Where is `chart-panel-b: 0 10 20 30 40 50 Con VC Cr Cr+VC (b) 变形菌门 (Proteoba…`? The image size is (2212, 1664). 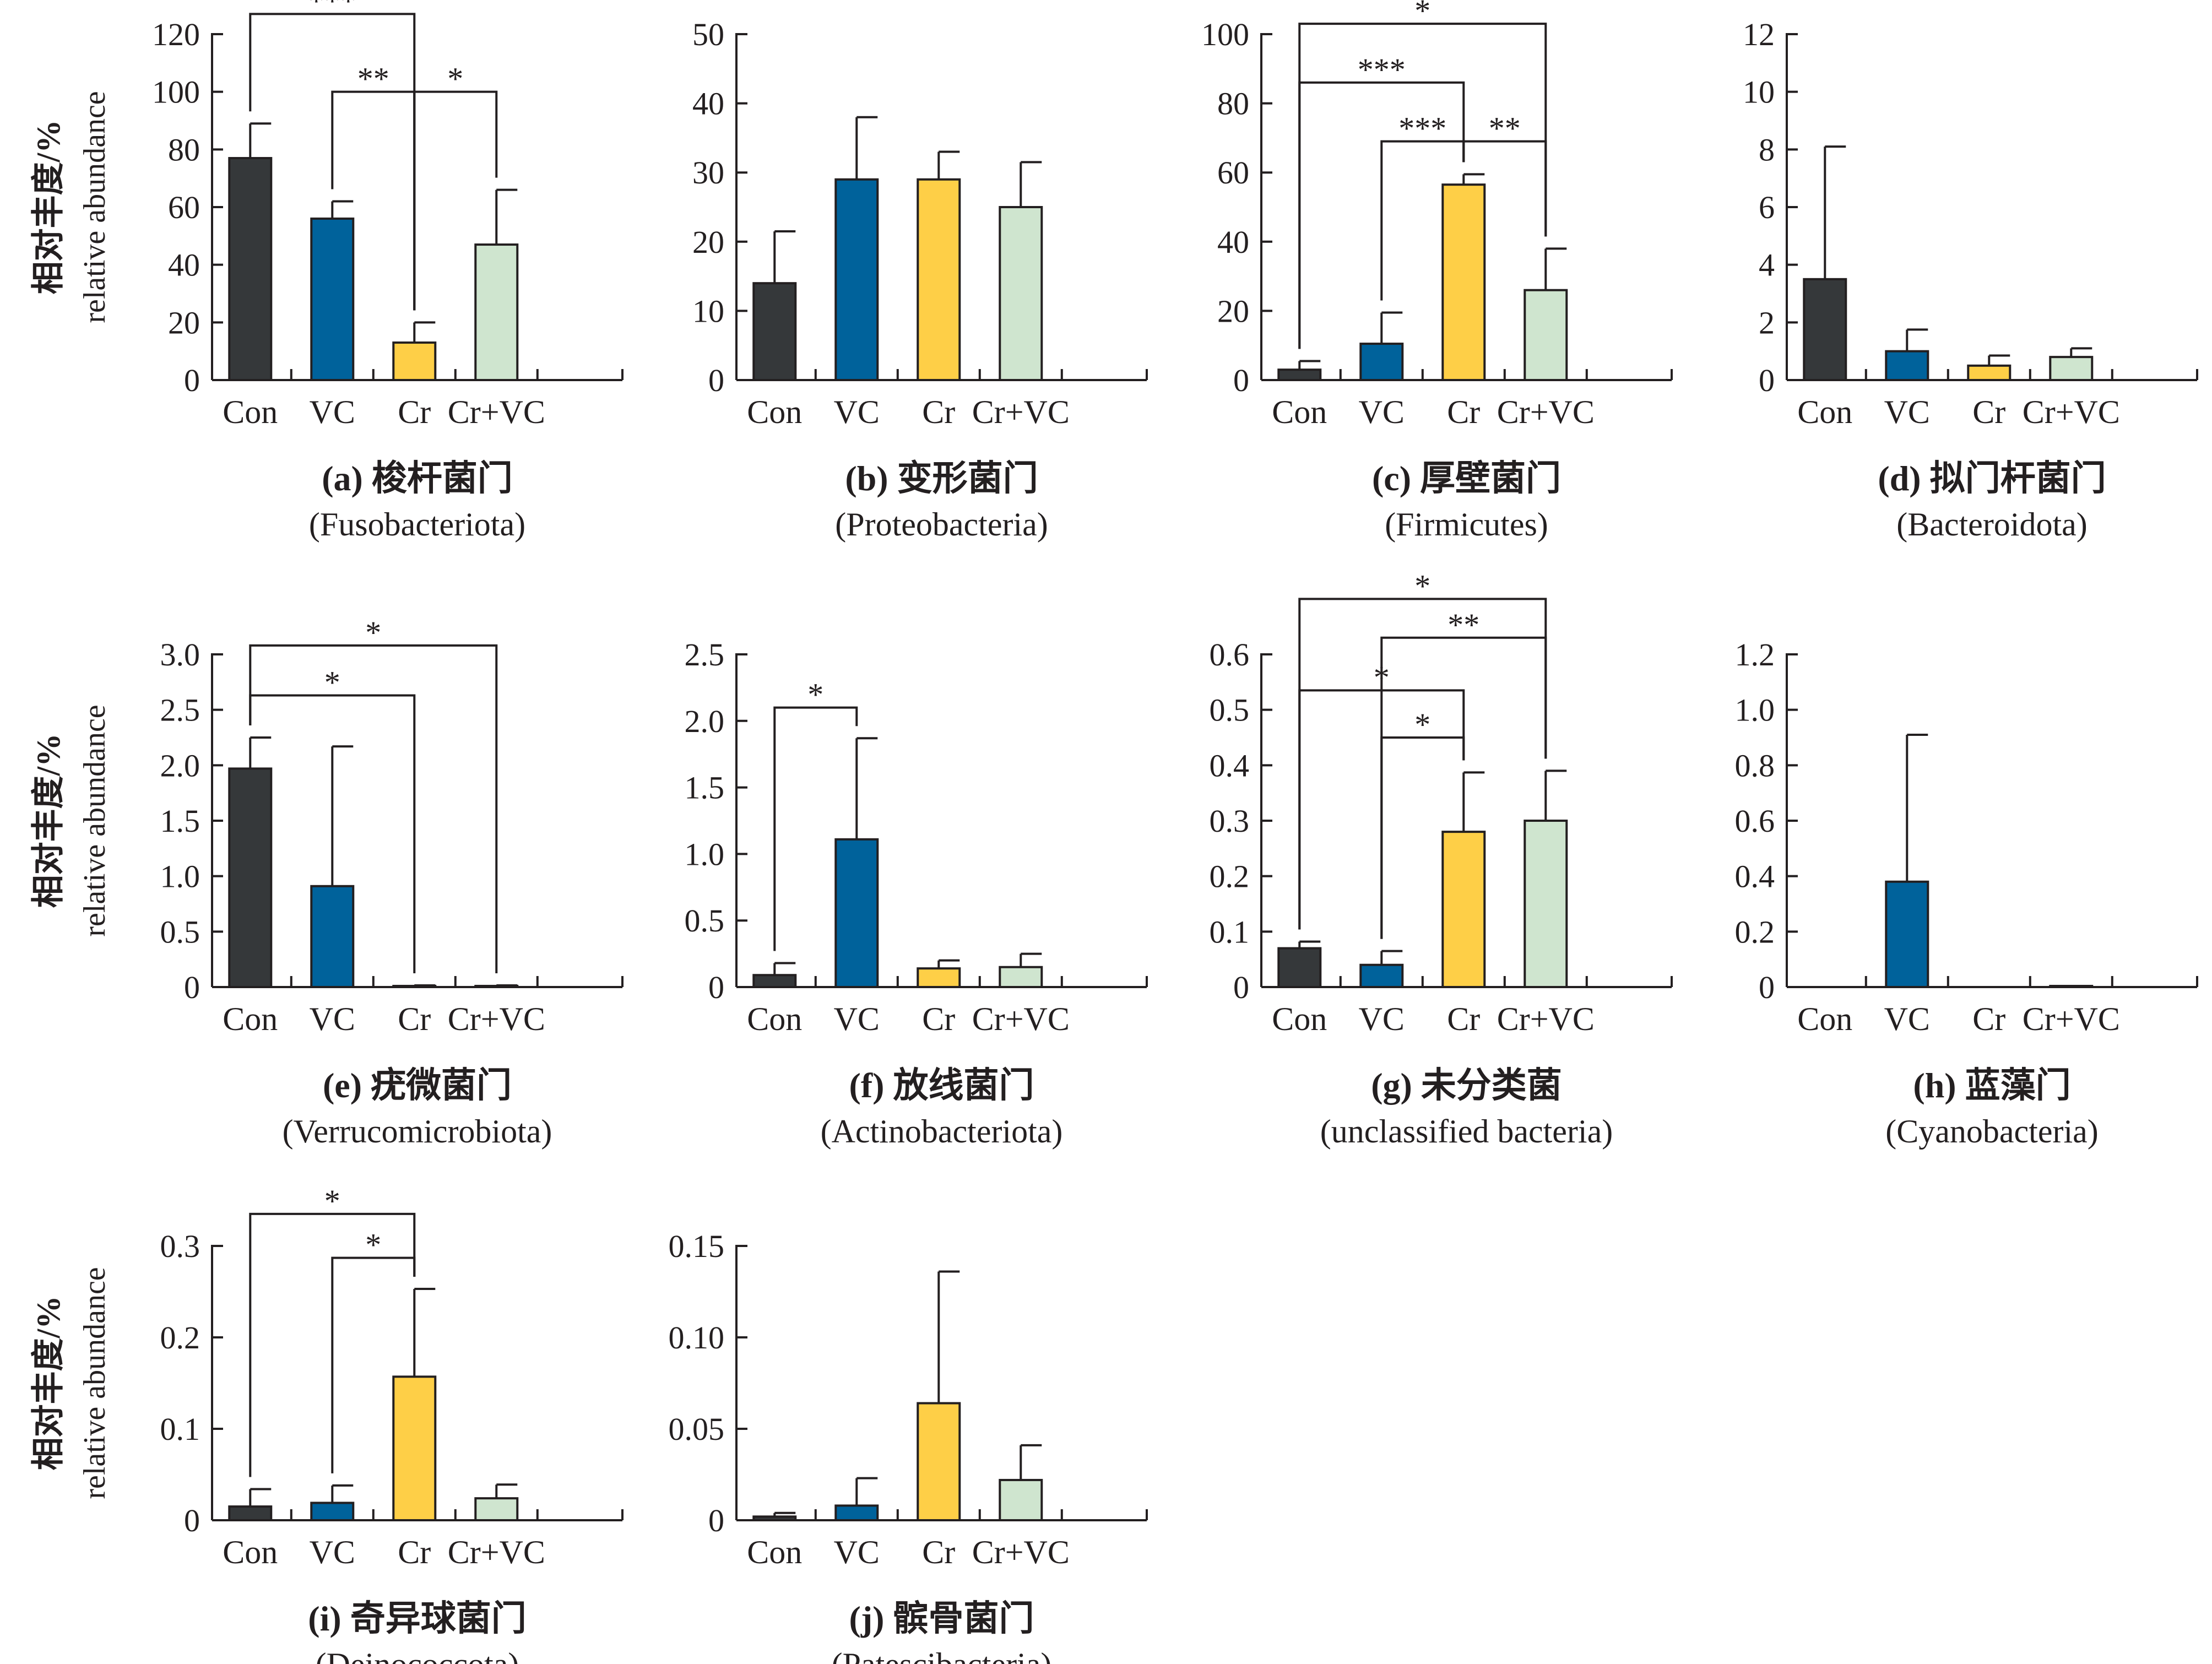 chart-panel-b: 0 10 20 30 40 50 Con VC Cr Cr+VC (b) 变形菌门 (Proteoba… is located at coordinates (920, 280).